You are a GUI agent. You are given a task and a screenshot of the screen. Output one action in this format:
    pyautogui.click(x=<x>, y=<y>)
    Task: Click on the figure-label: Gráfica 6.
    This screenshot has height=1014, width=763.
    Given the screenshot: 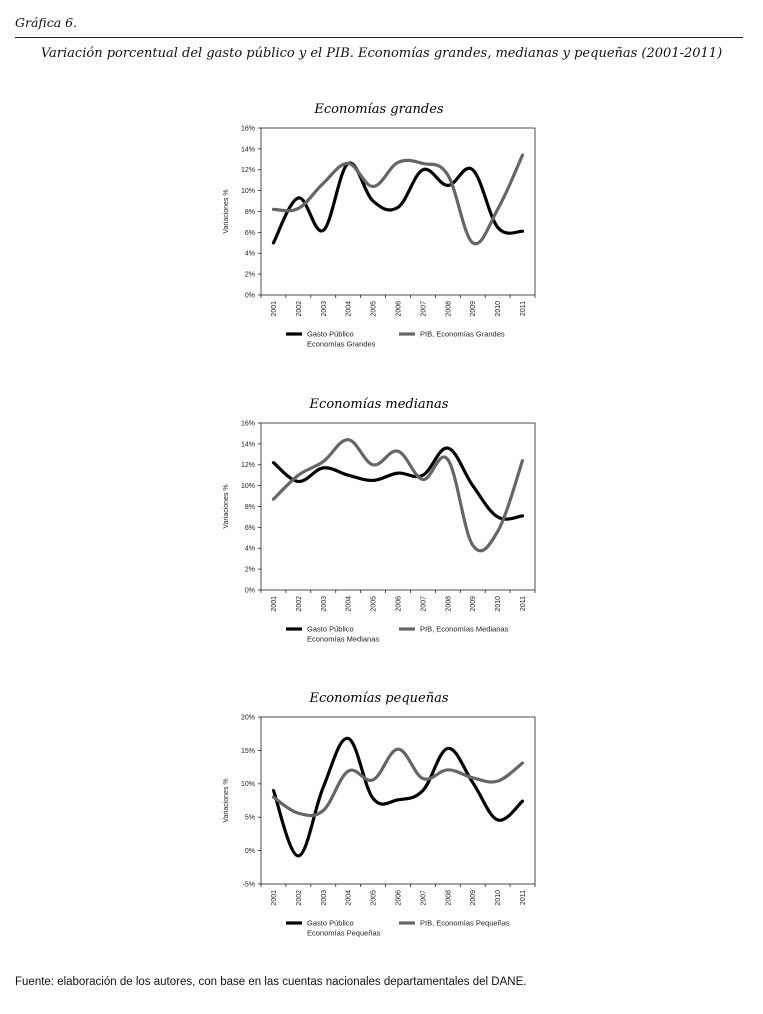 What is the action you would take?
    pyautogui.click(x=46, y=22)
    